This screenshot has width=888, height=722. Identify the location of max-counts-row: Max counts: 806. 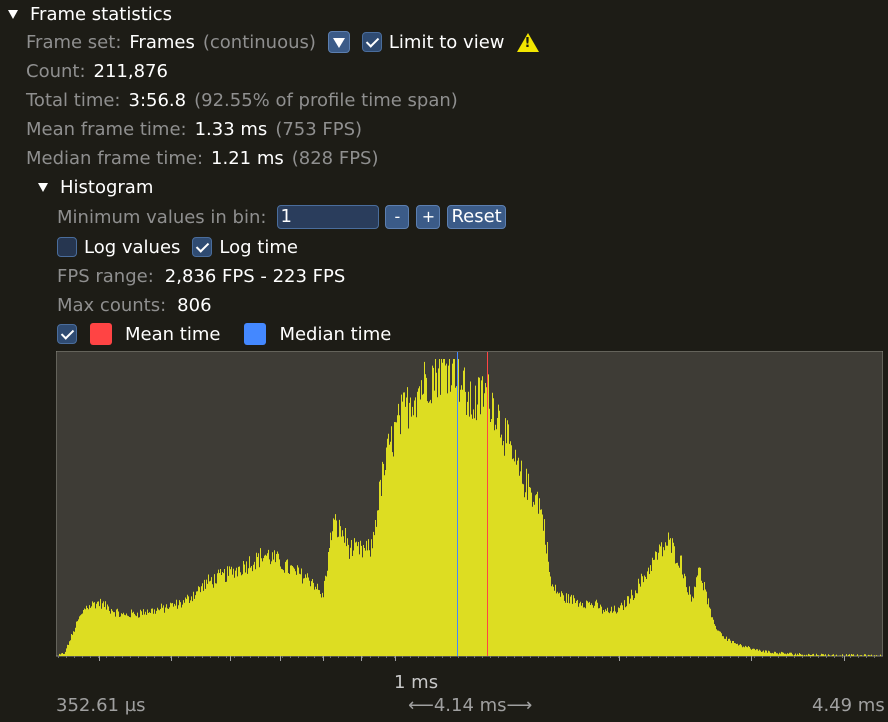
(134, 305).